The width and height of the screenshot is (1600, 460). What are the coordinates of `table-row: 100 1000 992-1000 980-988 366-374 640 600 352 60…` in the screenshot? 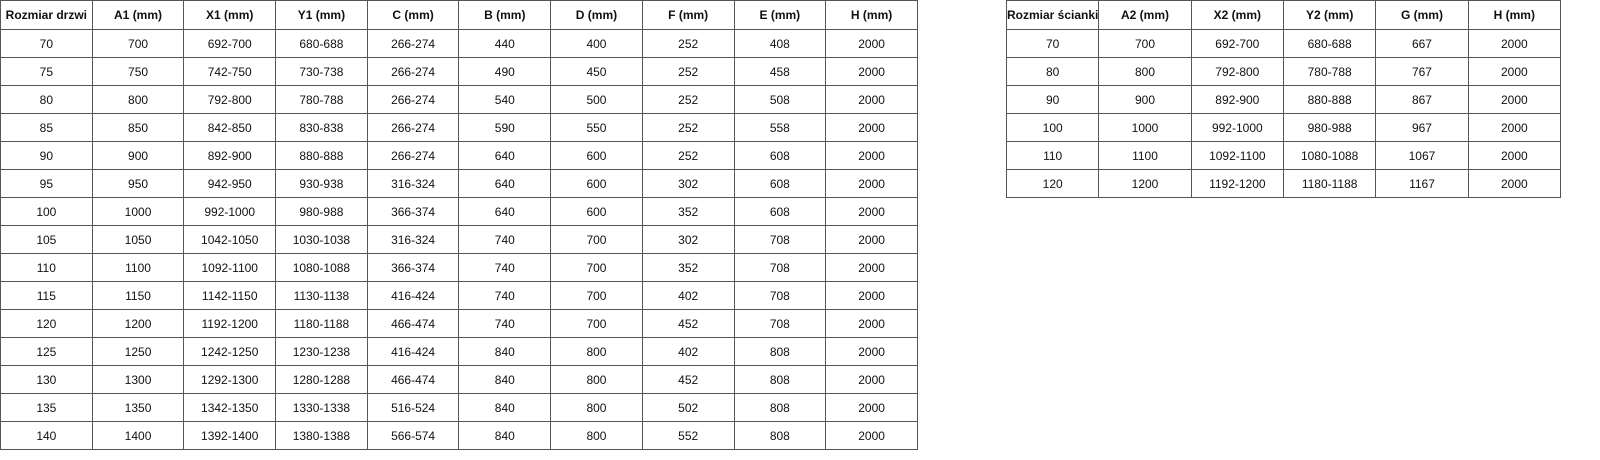 It's located at (459, 211).